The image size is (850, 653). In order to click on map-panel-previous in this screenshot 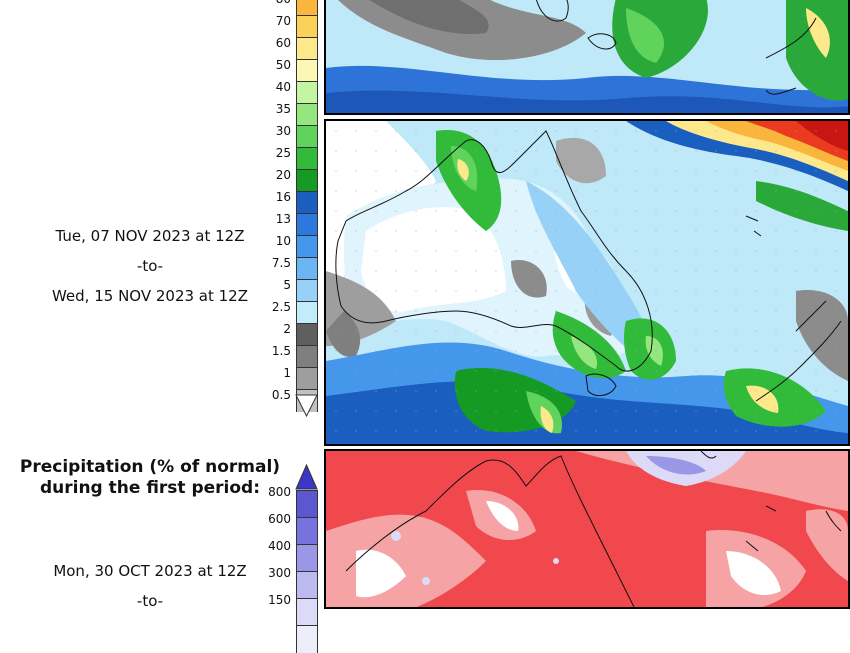, I will do `click(587, 57)`.